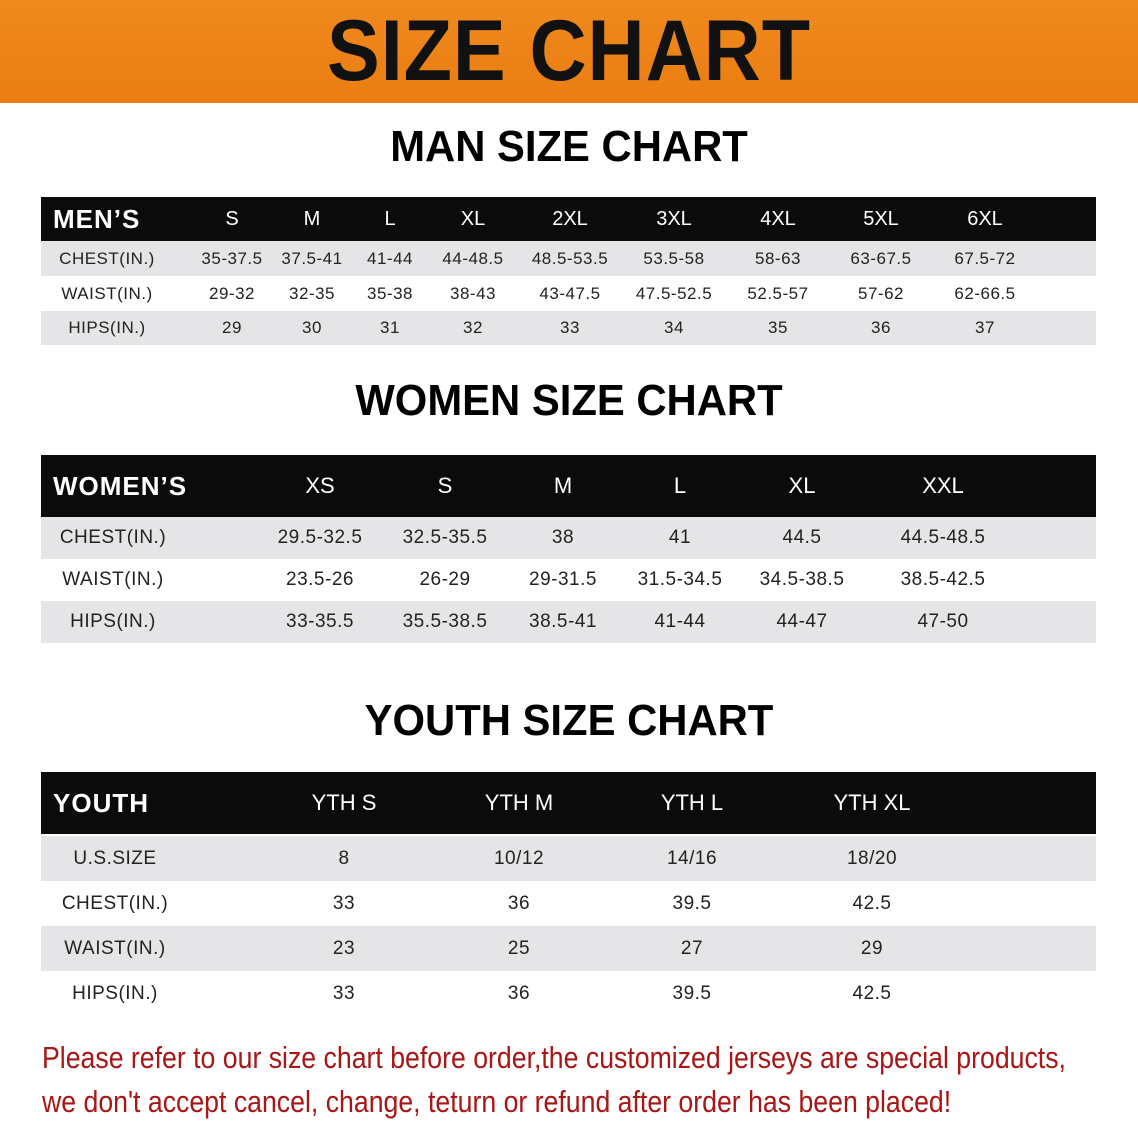 The width and height of the screenshot is (1138, 1132). I want to click on table-header-label: YOUTH, so click(101, 802).